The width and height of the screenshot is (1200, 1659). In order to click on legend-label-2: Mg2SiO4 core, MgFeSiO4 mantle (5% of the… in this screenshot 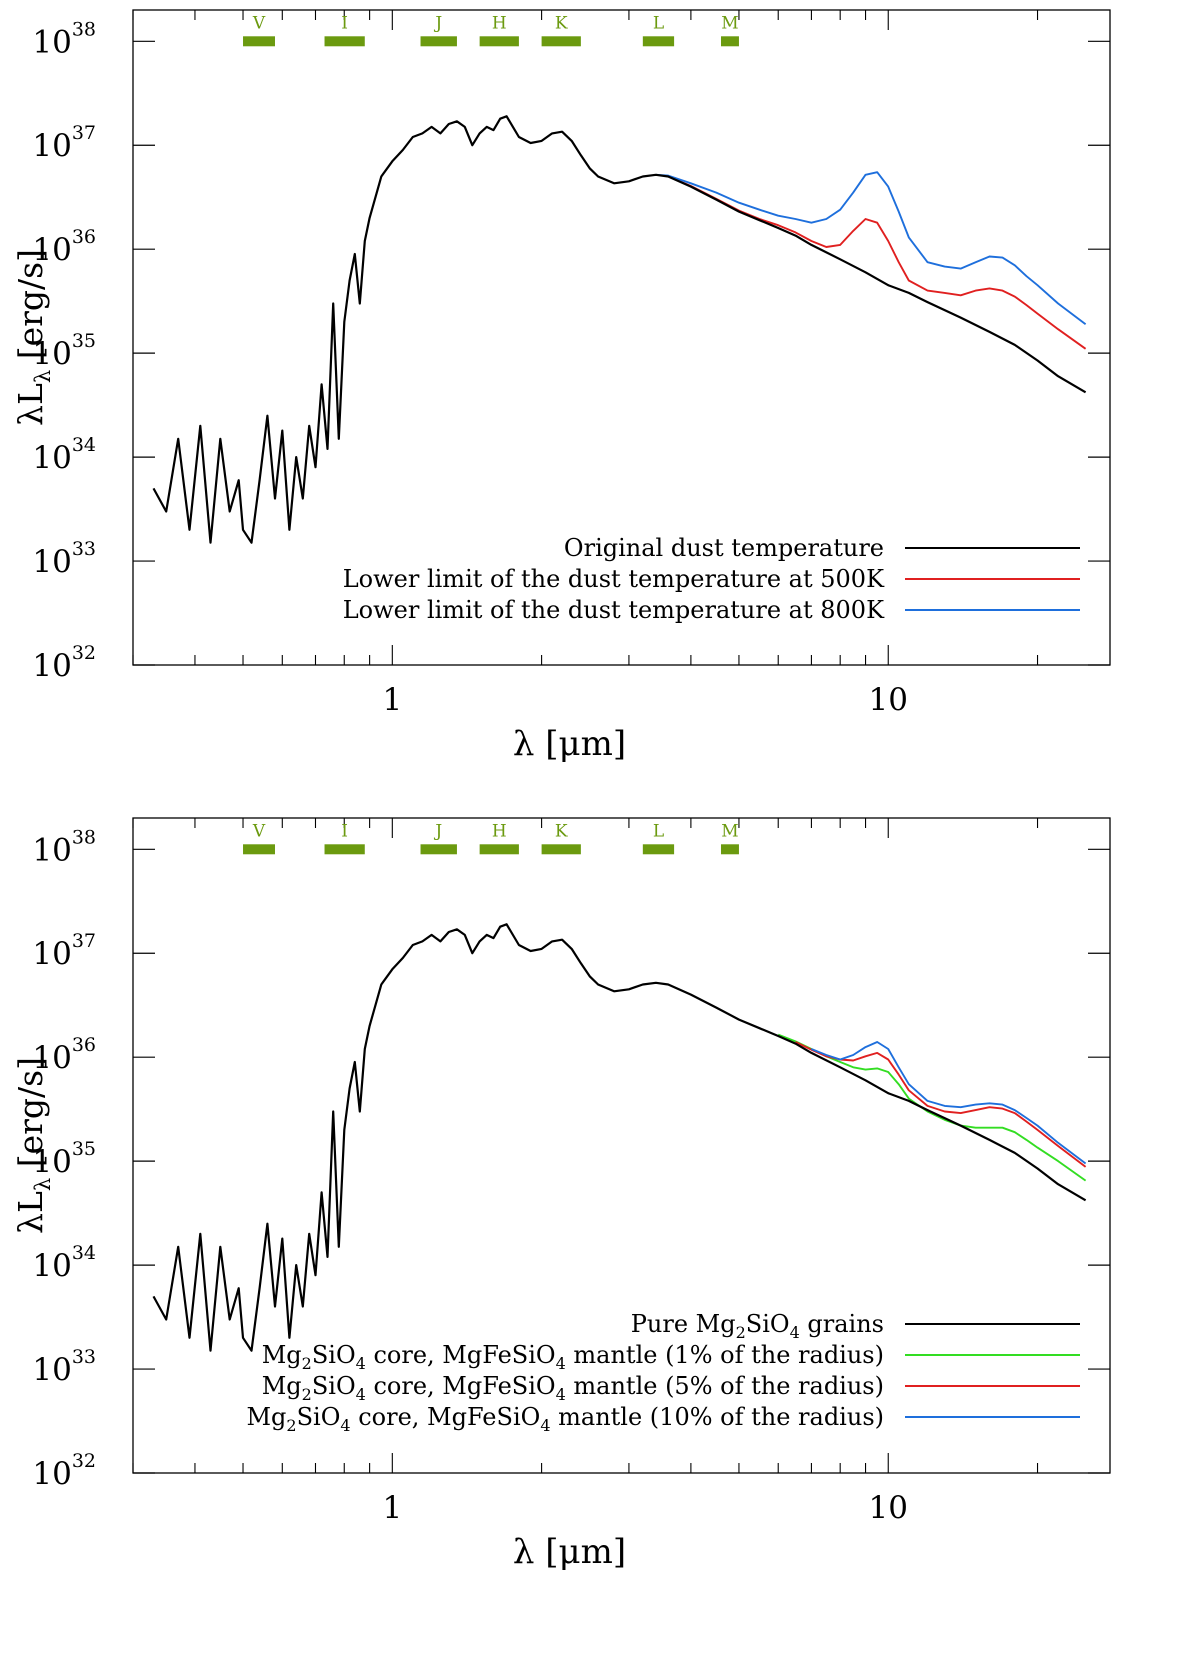, I will do `click(573, 1388)`.